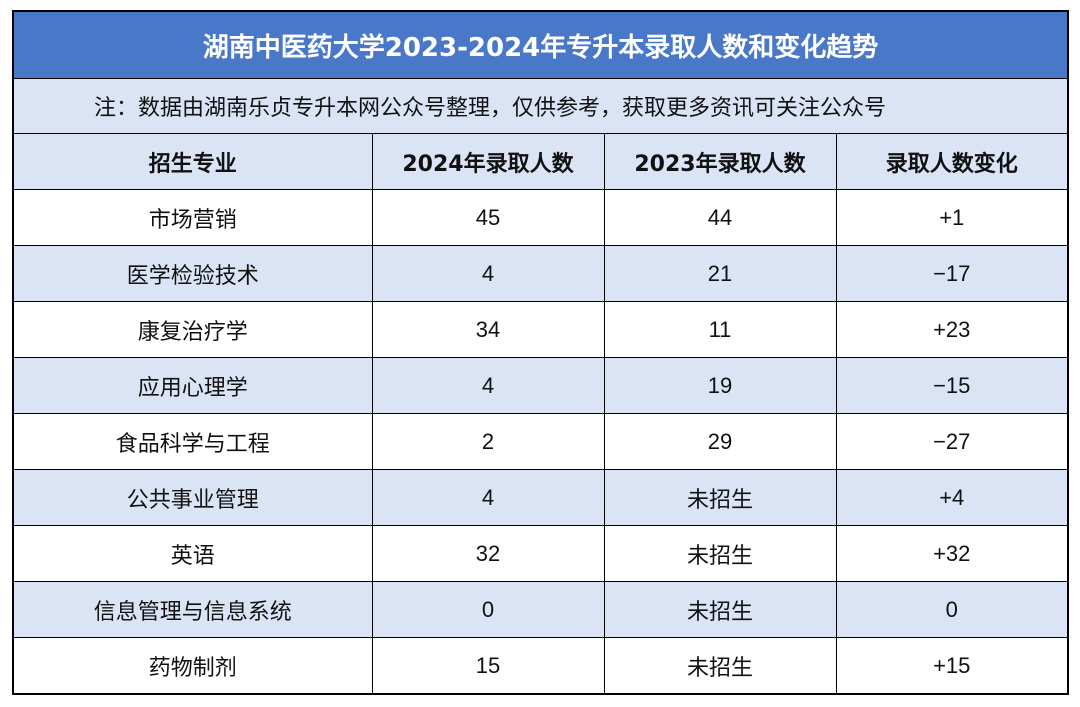  Describe the element at coordinates (488, 217) in the screenshot. I see `count-2024-cell: 45` at that location.